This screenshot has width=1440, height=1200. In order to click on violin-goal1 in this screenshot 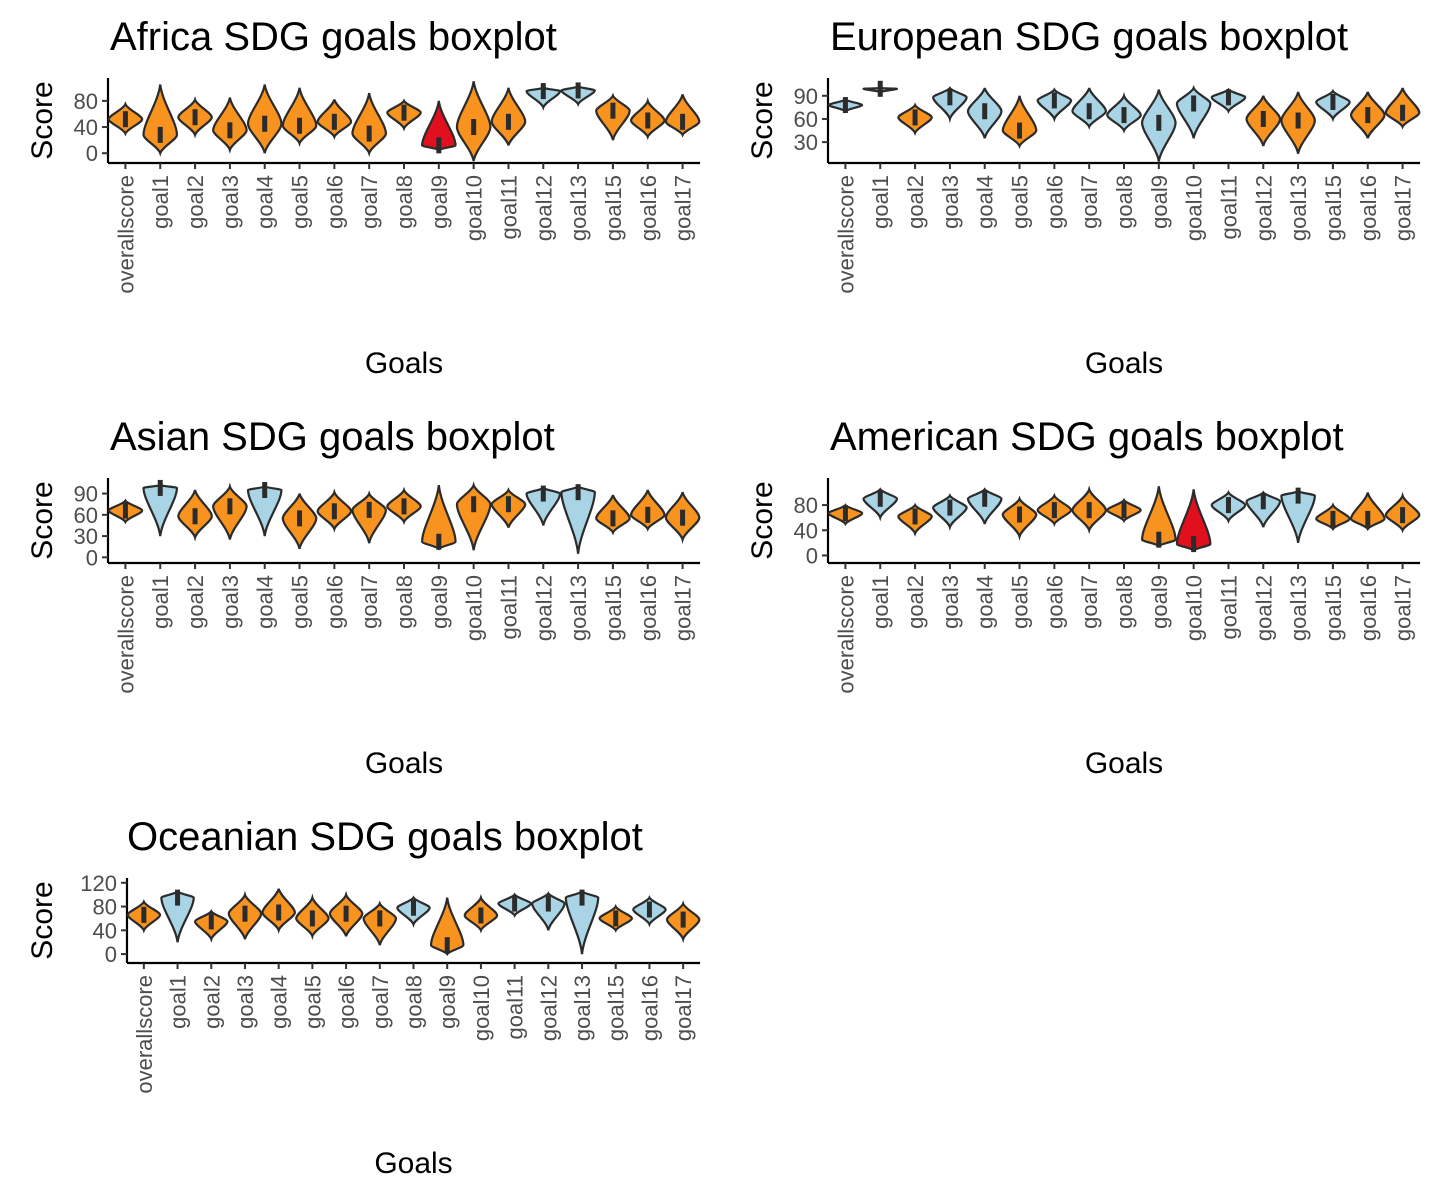, I will do `click(160, 510)`.